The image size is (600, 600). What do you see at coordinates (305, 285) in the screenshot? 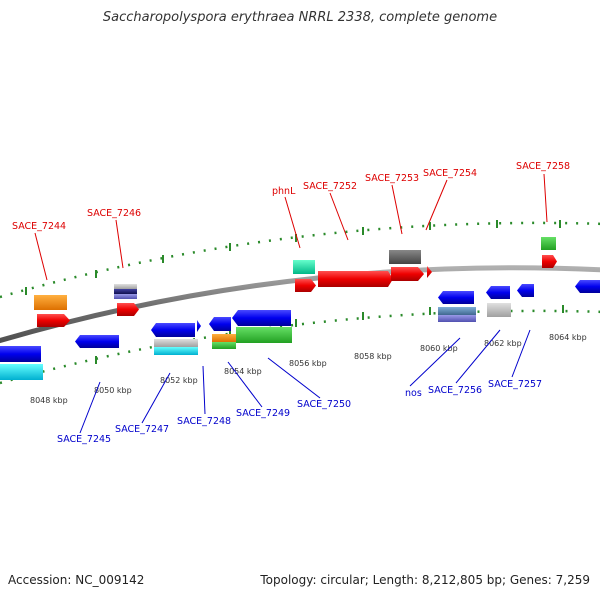
I see `gene-phnL` at bounding box center [305, 285].